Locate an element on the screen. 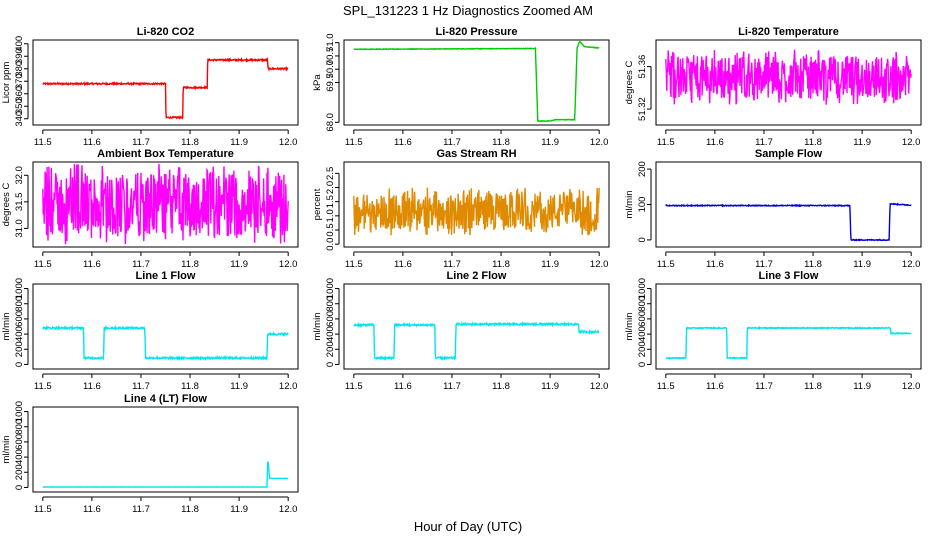 This screenshot has width=936, height=540. y-axis-label: kPa is located at coordinates (317, 82).